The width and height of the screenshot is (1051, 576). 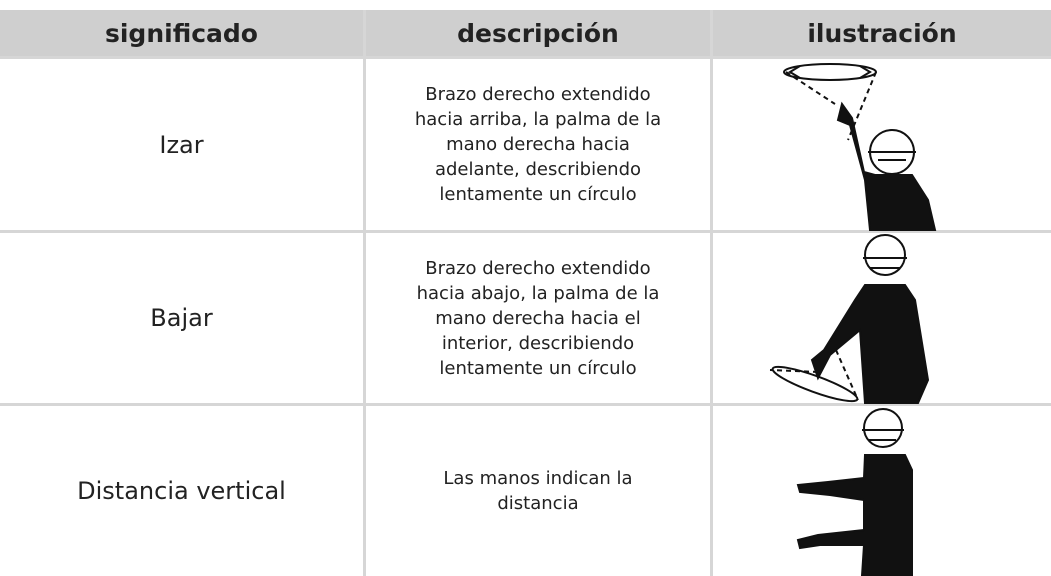 What do you see at coordinates (849, 319) in the screenshot?
I see `figure-bajar` at bounding box center [849, 319].